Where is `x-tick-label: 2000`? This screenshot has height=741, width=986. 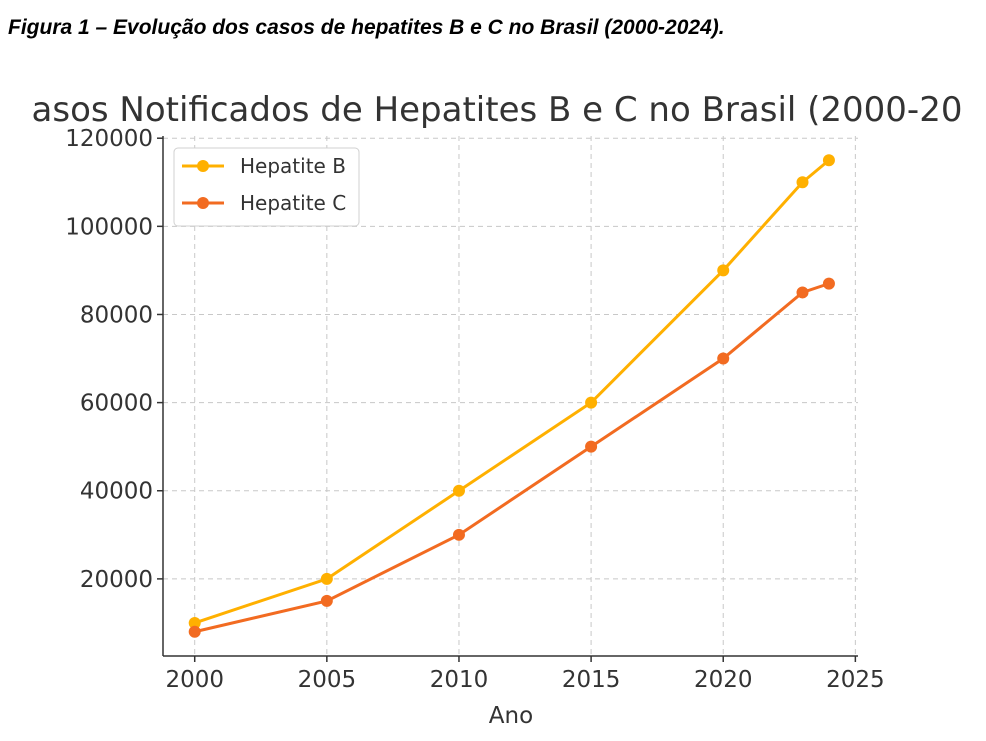
x-tick-label: 2000 is located at coordinates (194, 680).